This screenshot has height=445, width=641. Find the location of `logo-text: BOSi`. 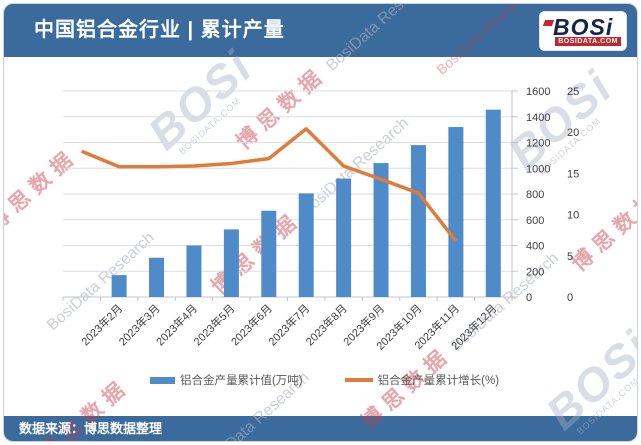

logo-text: BOSi is located at coordinates (583, 27).